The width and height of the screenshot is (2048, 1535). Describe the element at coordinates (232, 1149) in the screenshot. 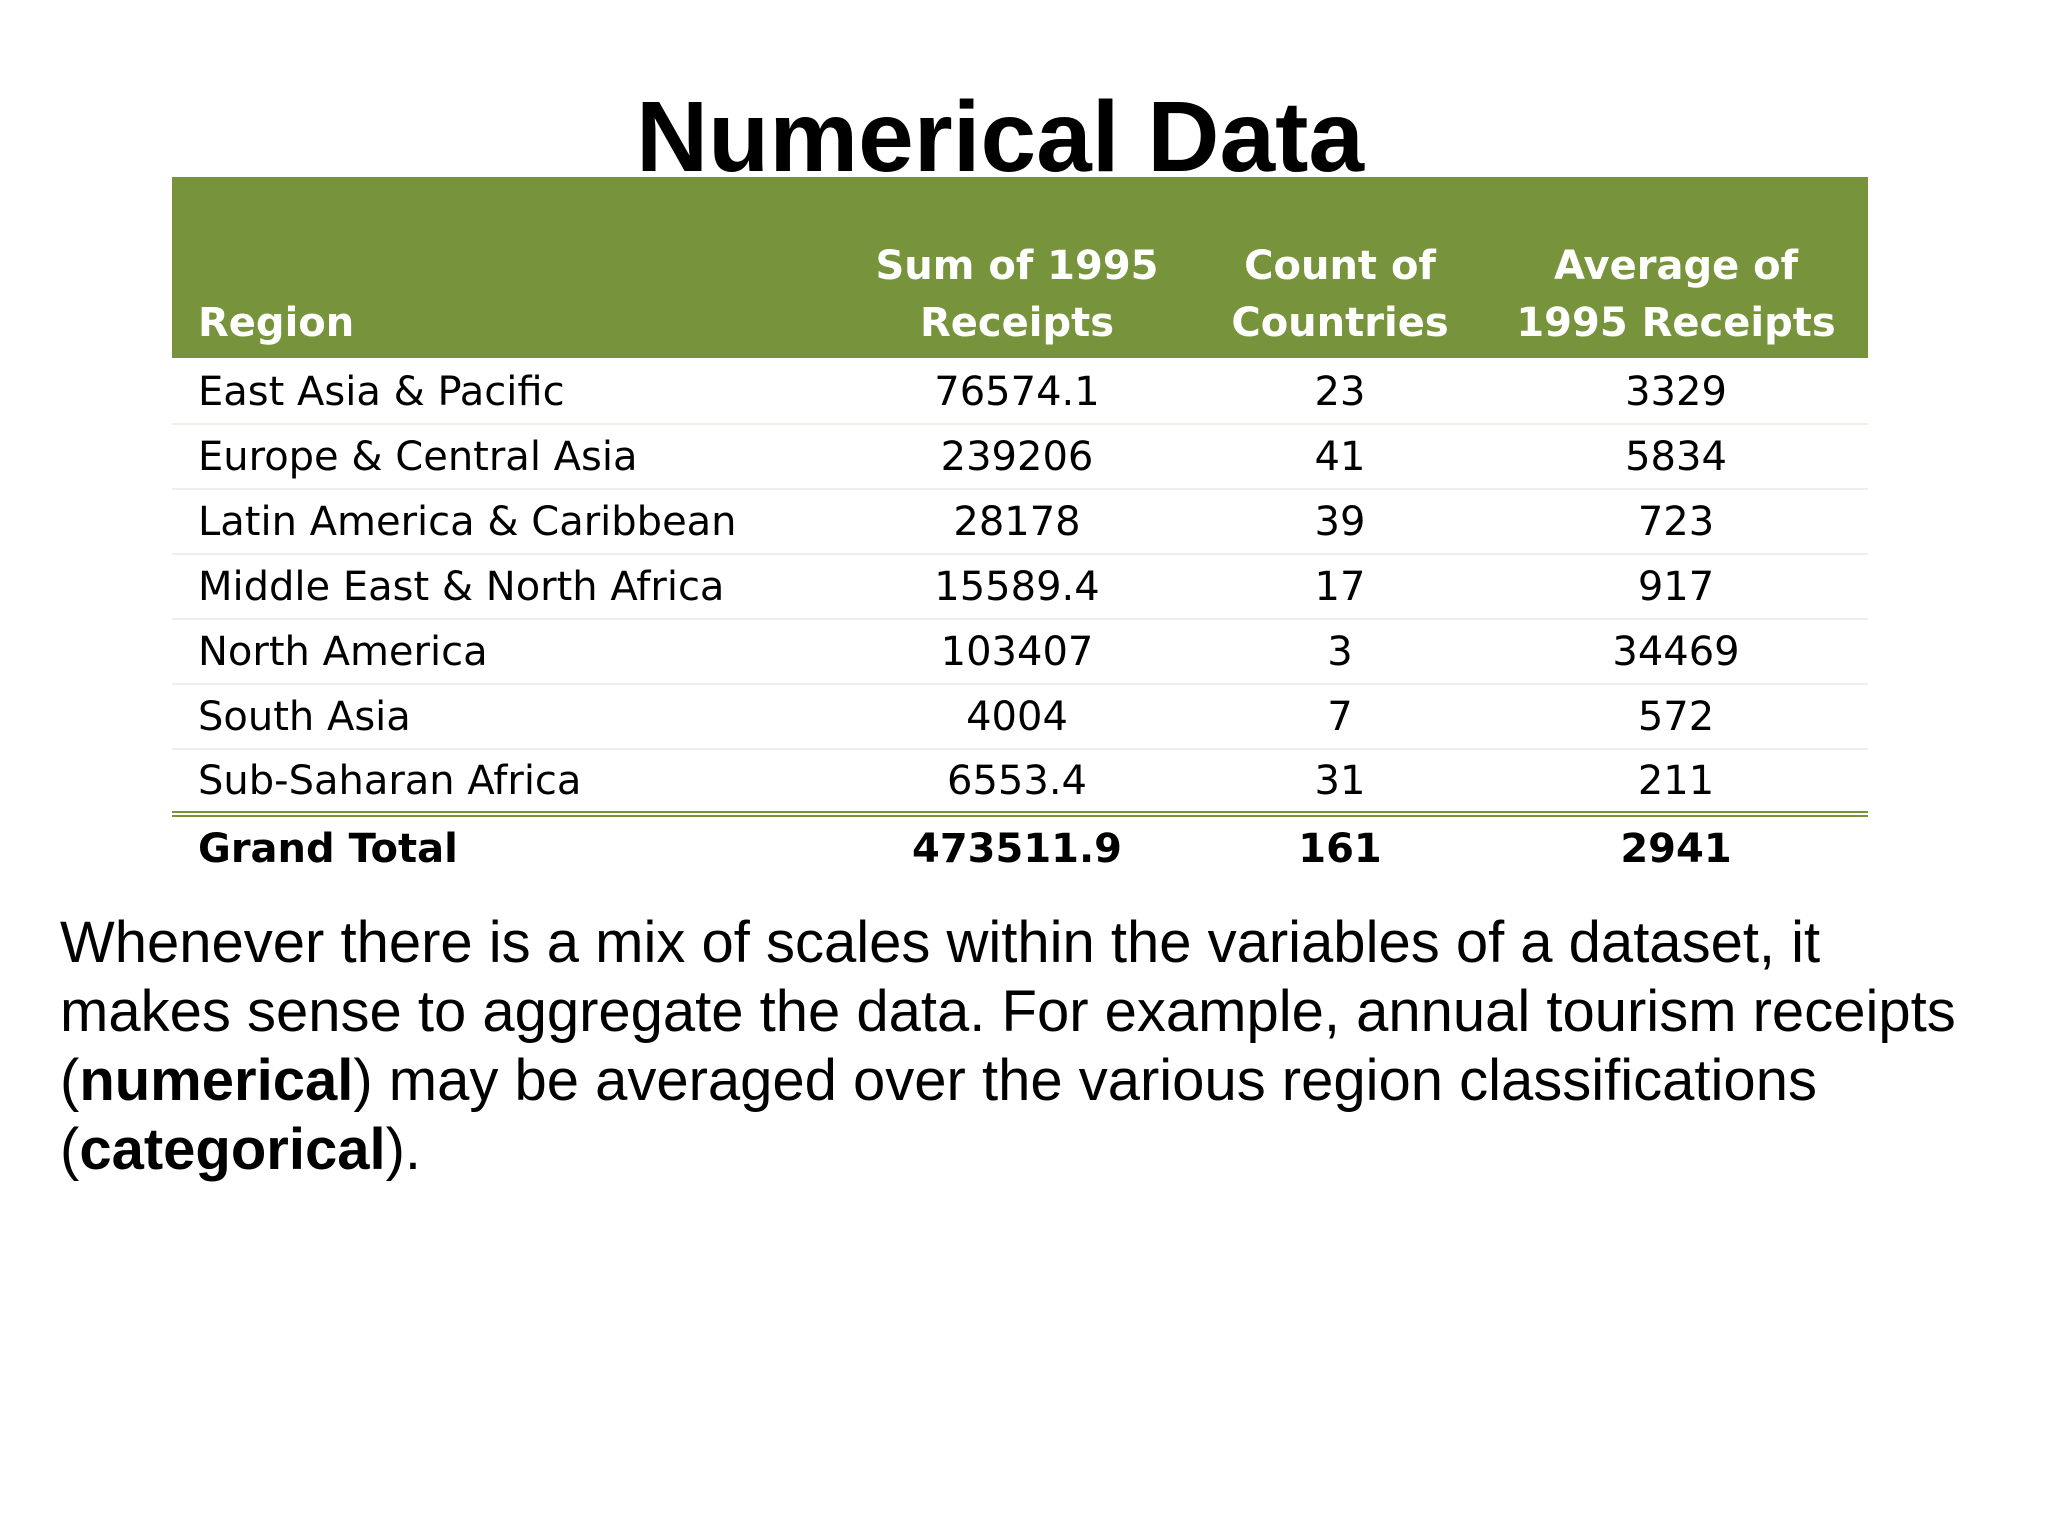

I see `paragraph-bold-categorical: categorical` at that location.